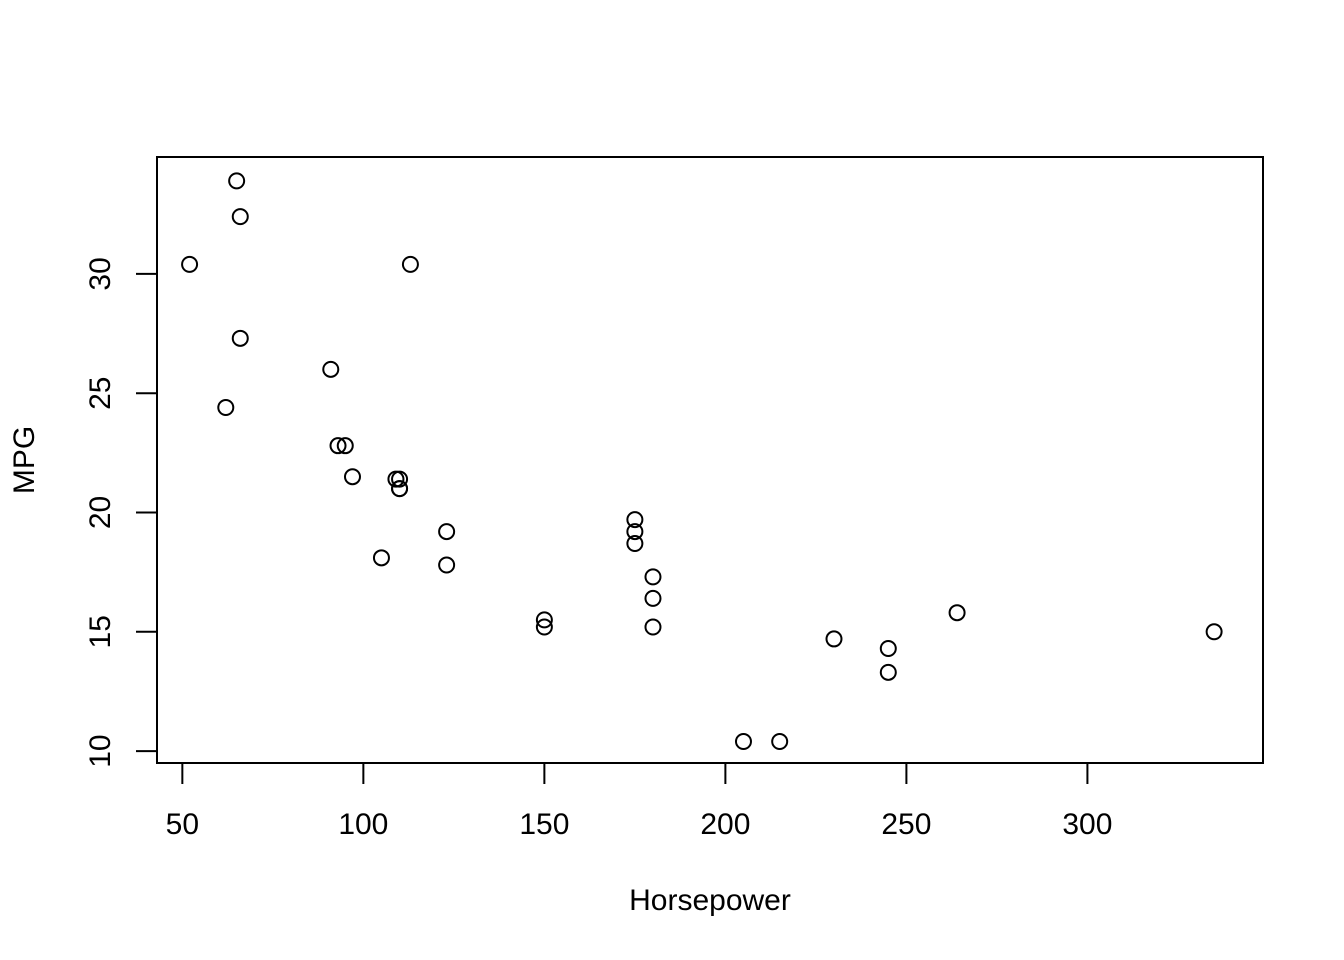 This screenshot has height=960, width=1344. I want to click on y-tick-label: 10, so click(100, 750).